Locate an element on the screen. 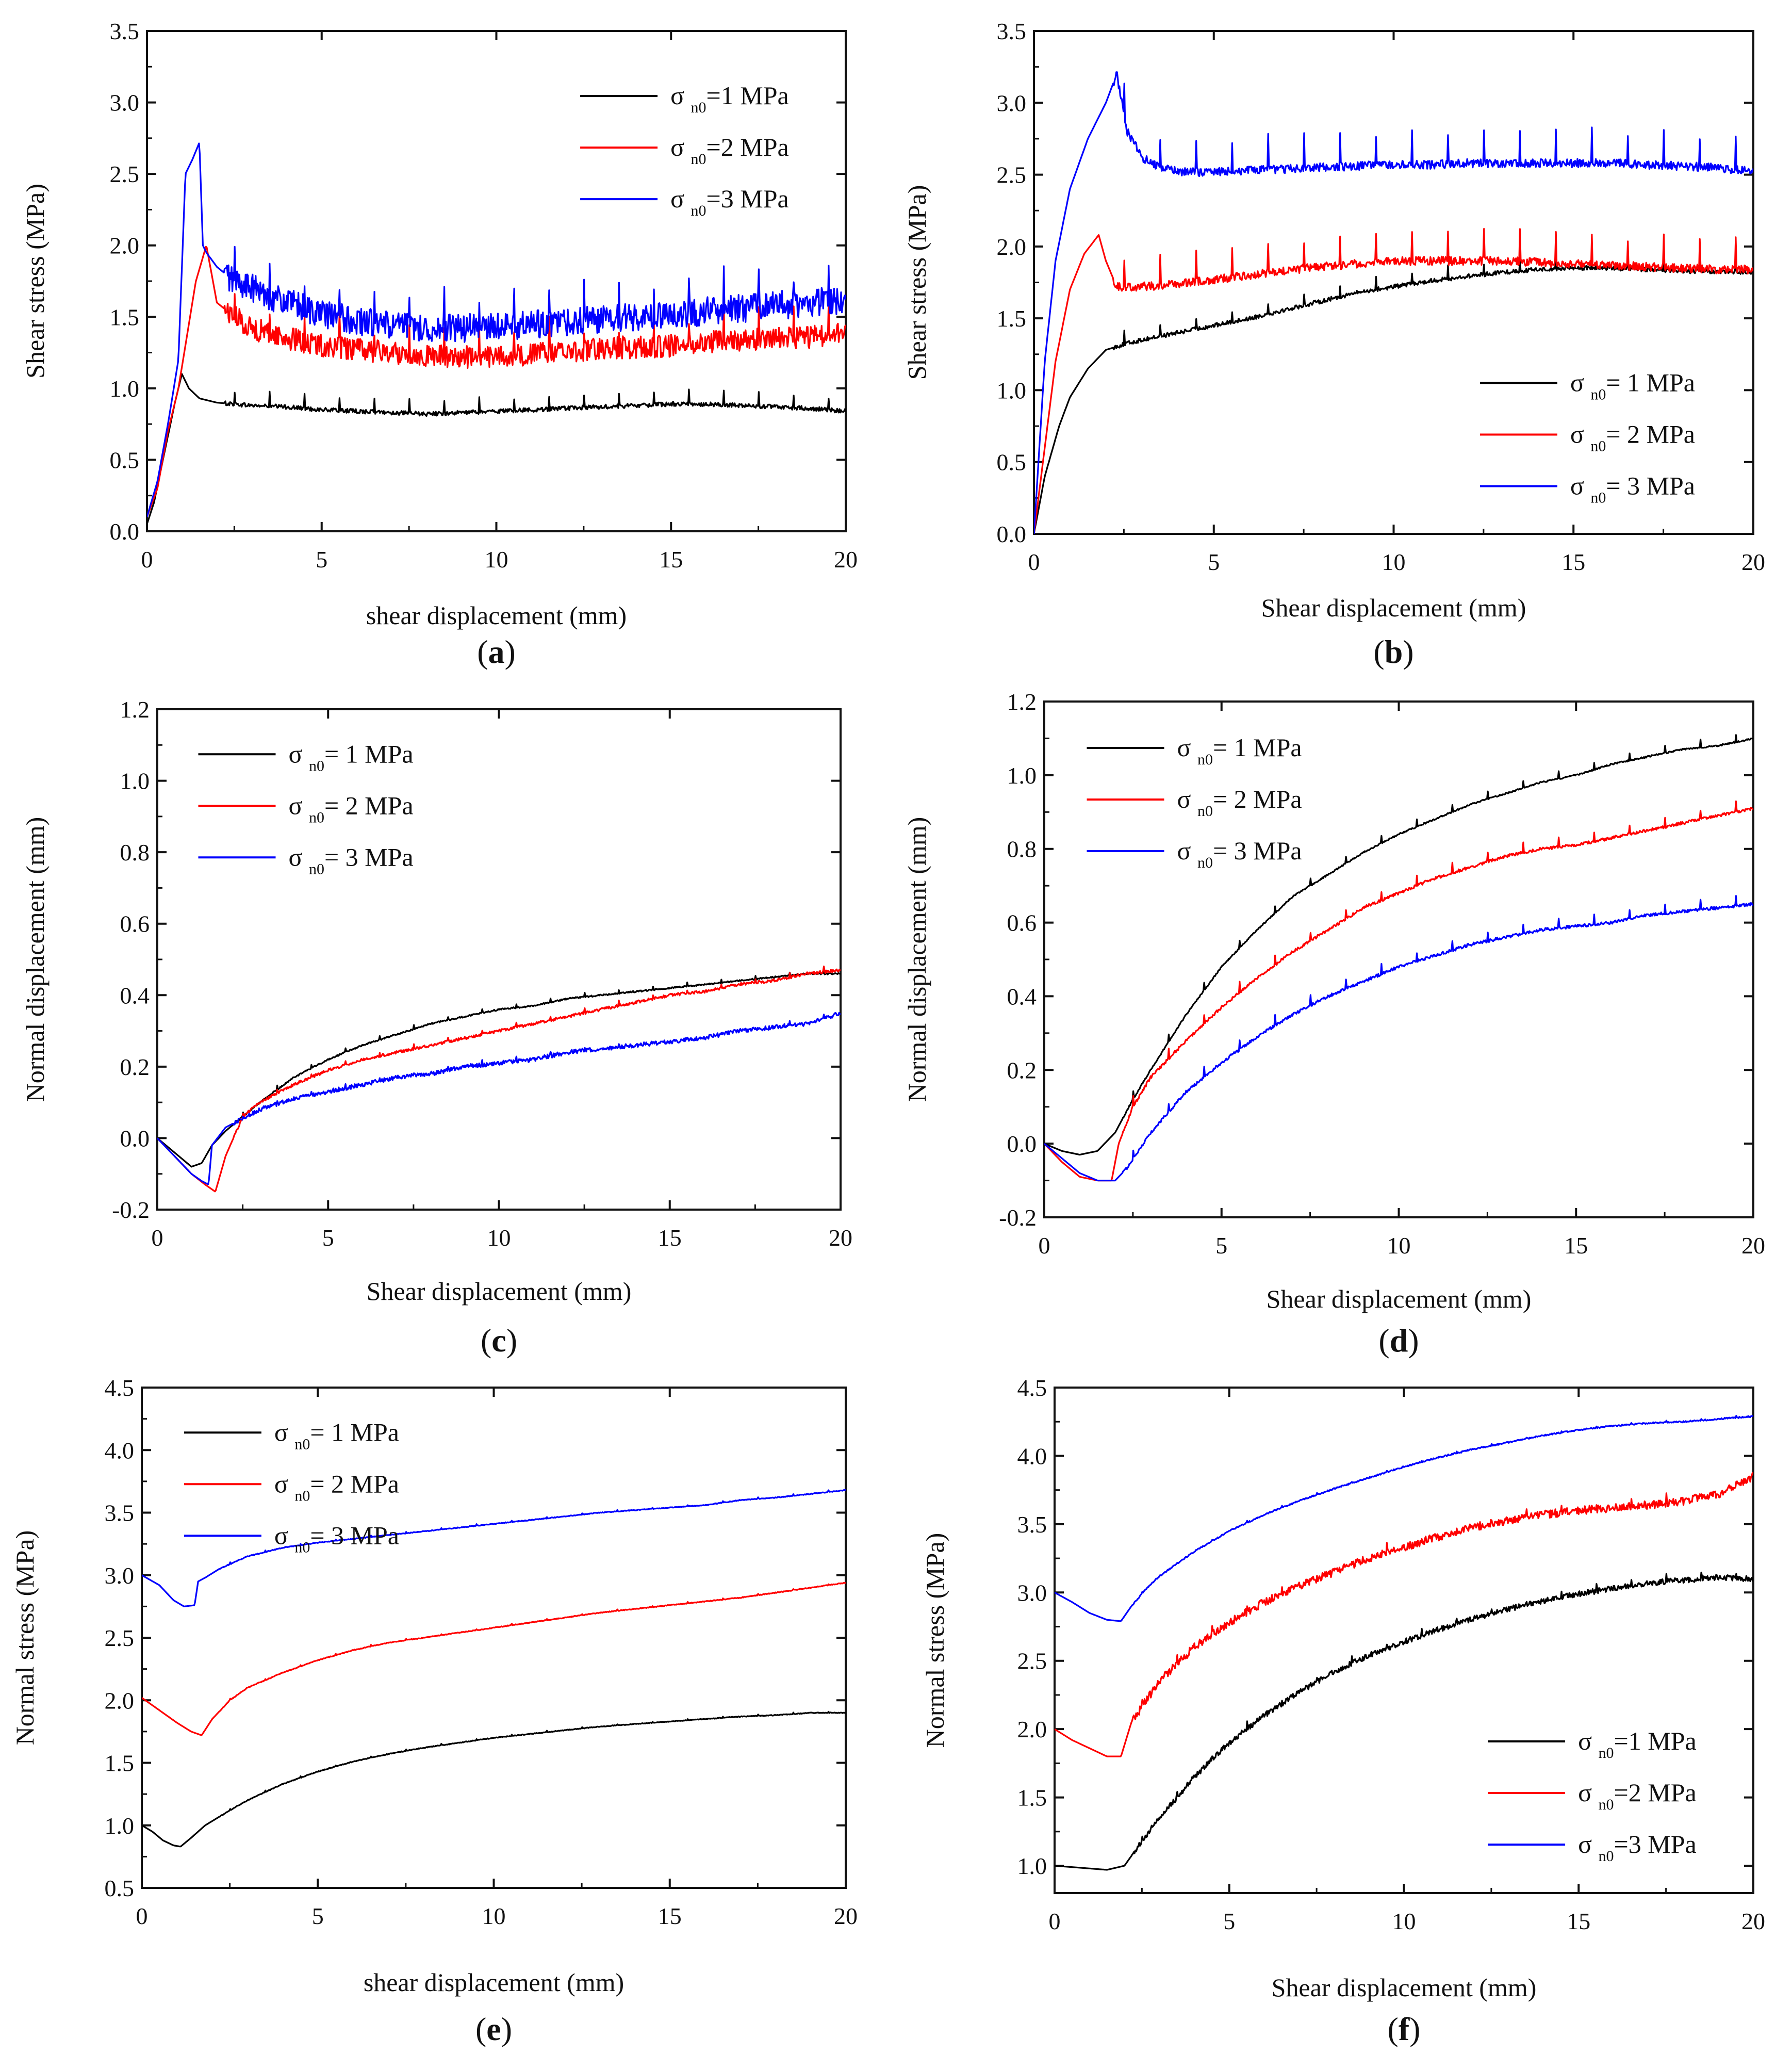 This screenshot has width=1792, height=2054. y-tick-label: 0.4 is located at coordinates (1022, 996).